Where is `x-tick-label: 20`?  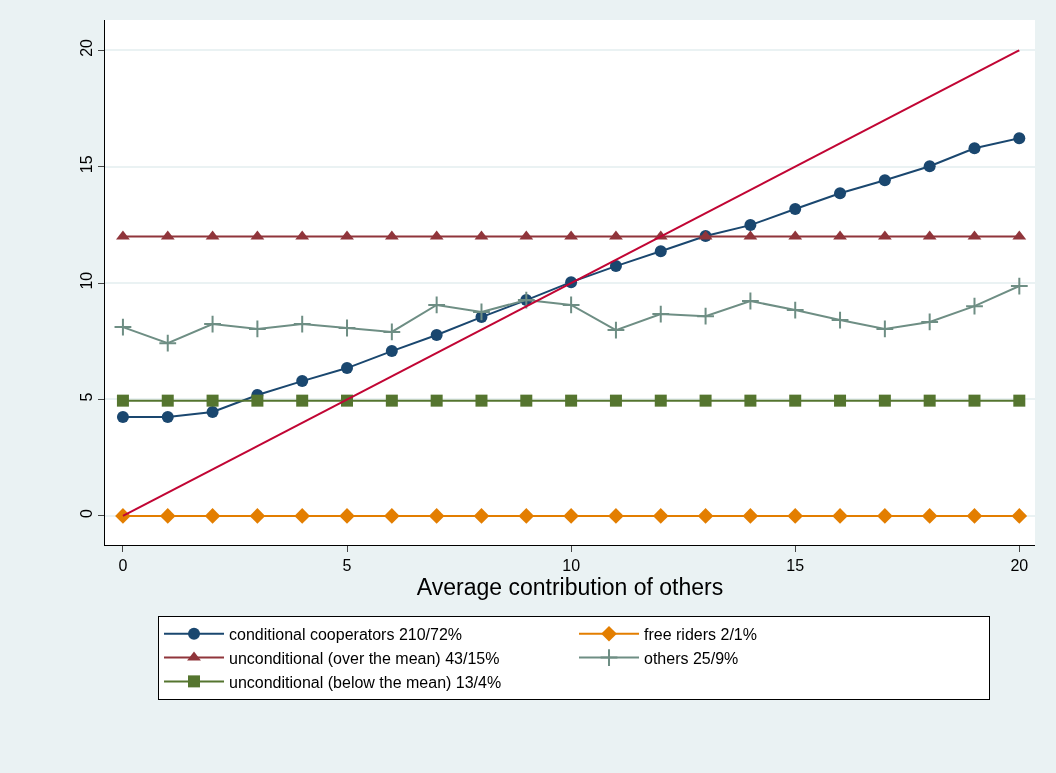 x-tick-label: 20 is located at coordinates (1019, 566).